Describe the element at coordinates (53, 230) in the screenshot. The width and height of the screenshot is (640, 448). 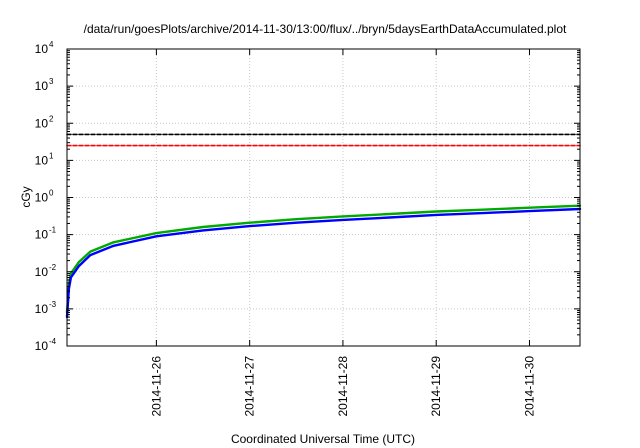
I see `y-tick-exponent: -1` at that location.